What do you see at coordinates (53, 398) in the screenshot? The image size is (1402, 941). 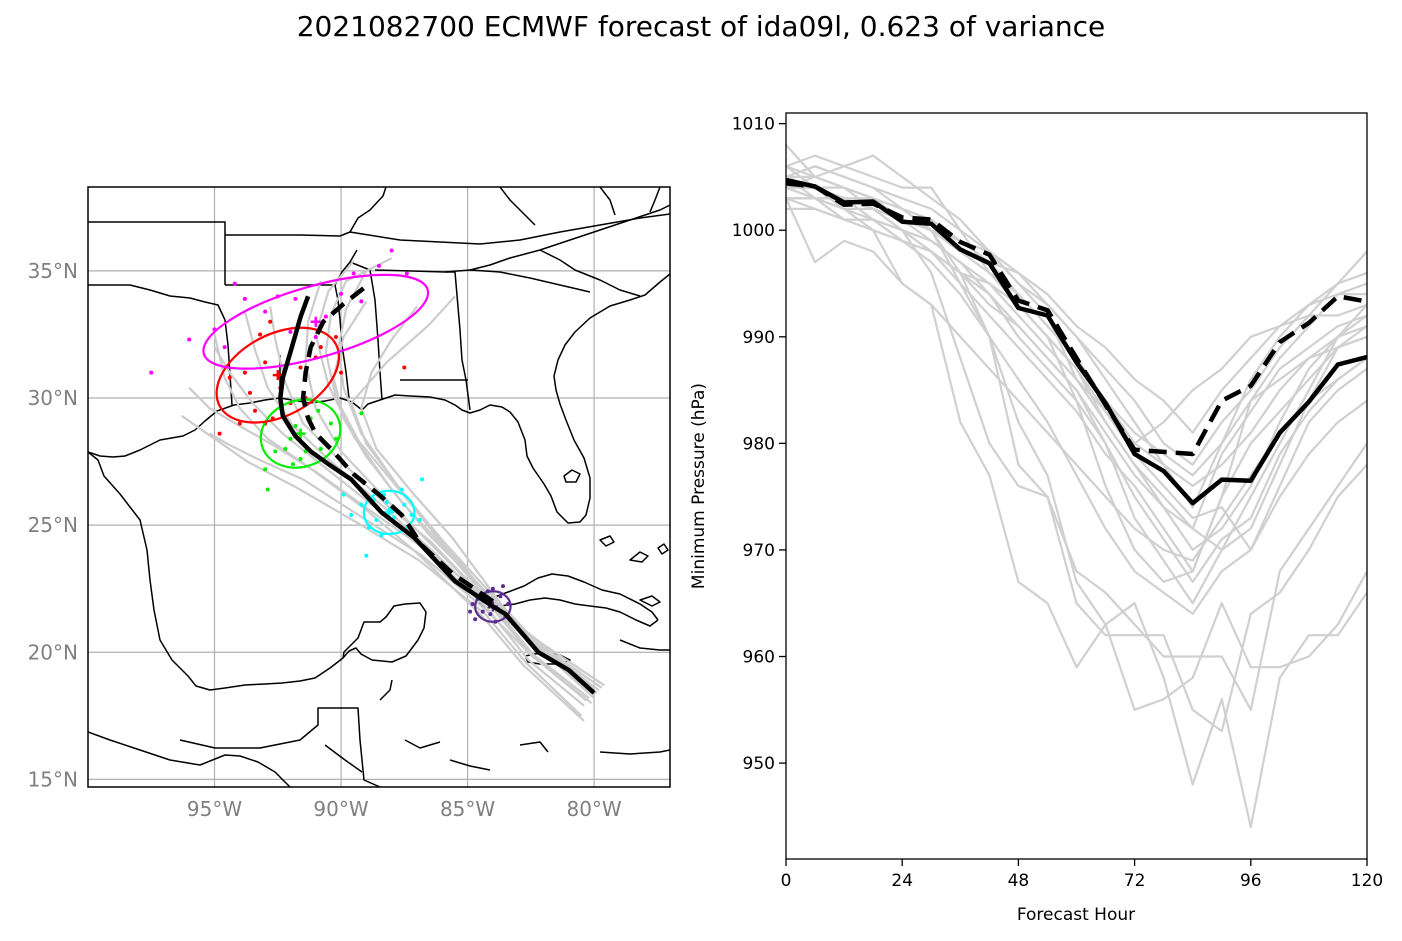 I see `lat-tick-label: 30°N` at bounding box center [53, 398].